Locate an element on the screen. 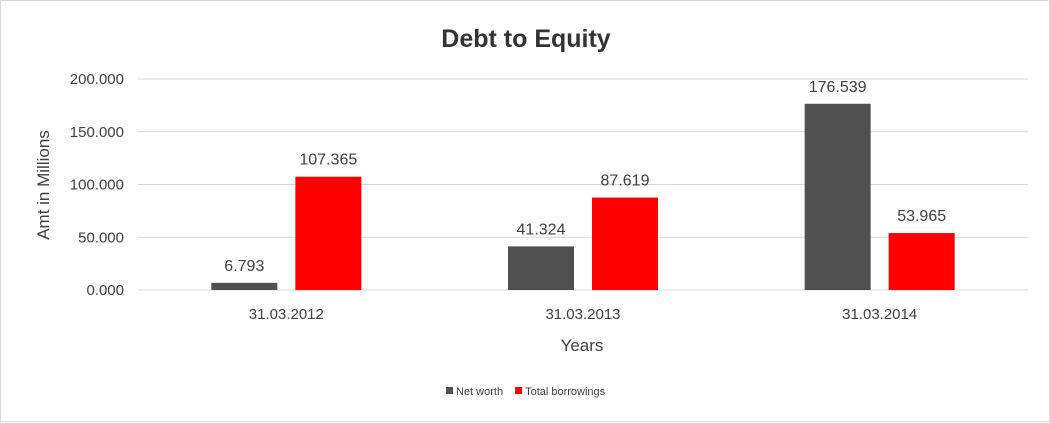  data-label: 87.619 is located at coordinates (625, 181).